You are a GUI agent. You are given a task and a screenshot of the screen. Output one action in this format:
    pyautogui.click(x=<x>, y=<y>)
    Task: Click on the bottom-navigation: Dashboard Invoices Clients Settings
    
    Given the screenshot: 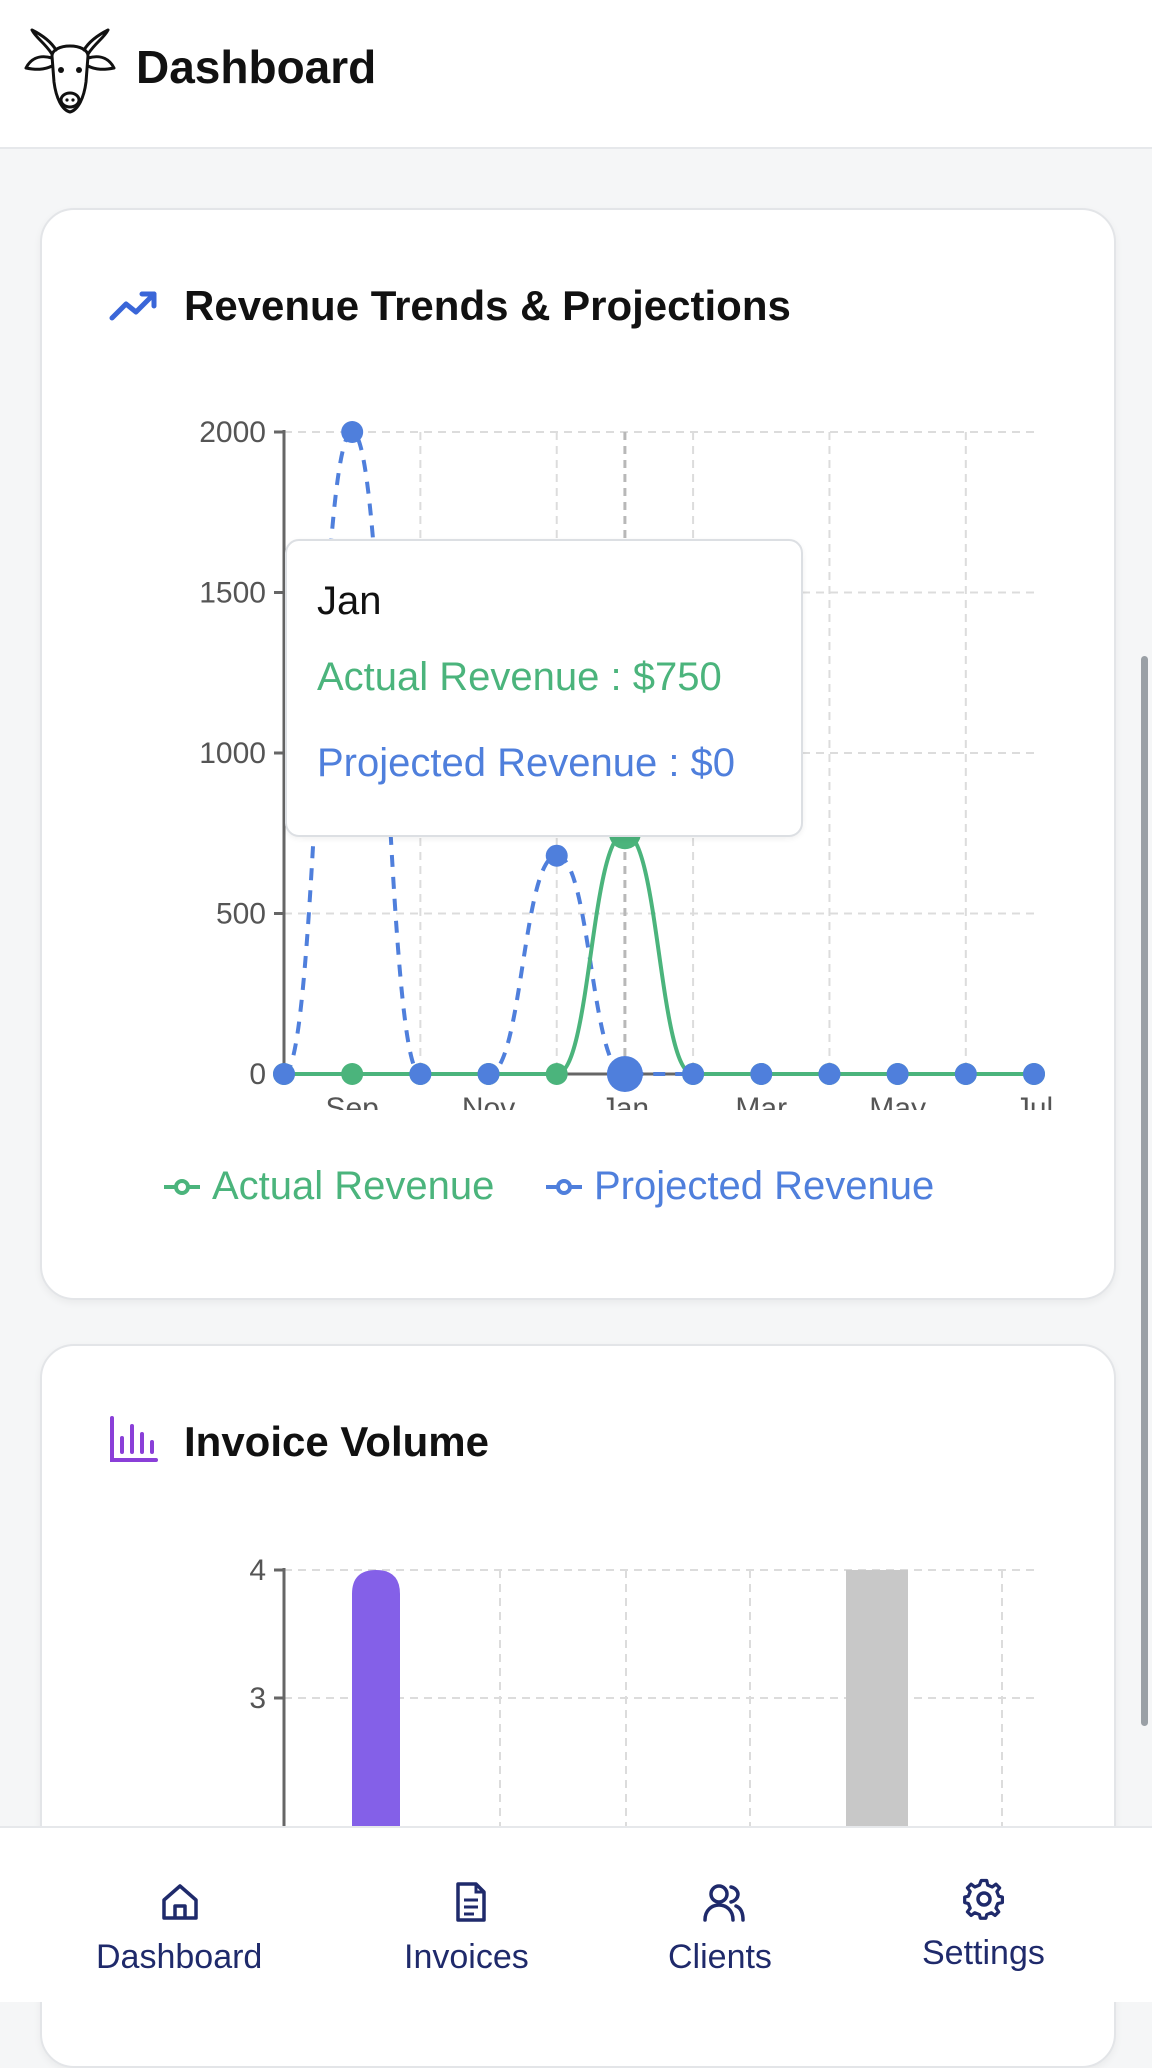 What is the action you would take?
    pyautogui.click(x=576, y=1914)
    